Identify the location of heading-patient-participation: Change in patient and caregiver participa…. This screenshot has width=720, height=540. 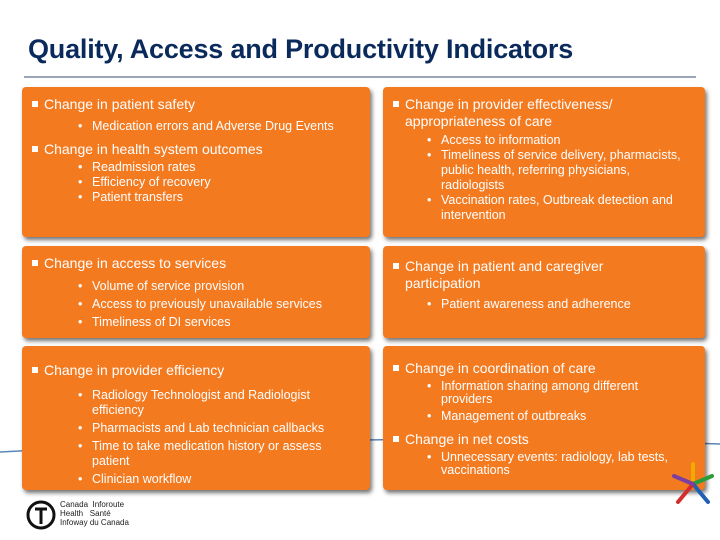
(544, 275).